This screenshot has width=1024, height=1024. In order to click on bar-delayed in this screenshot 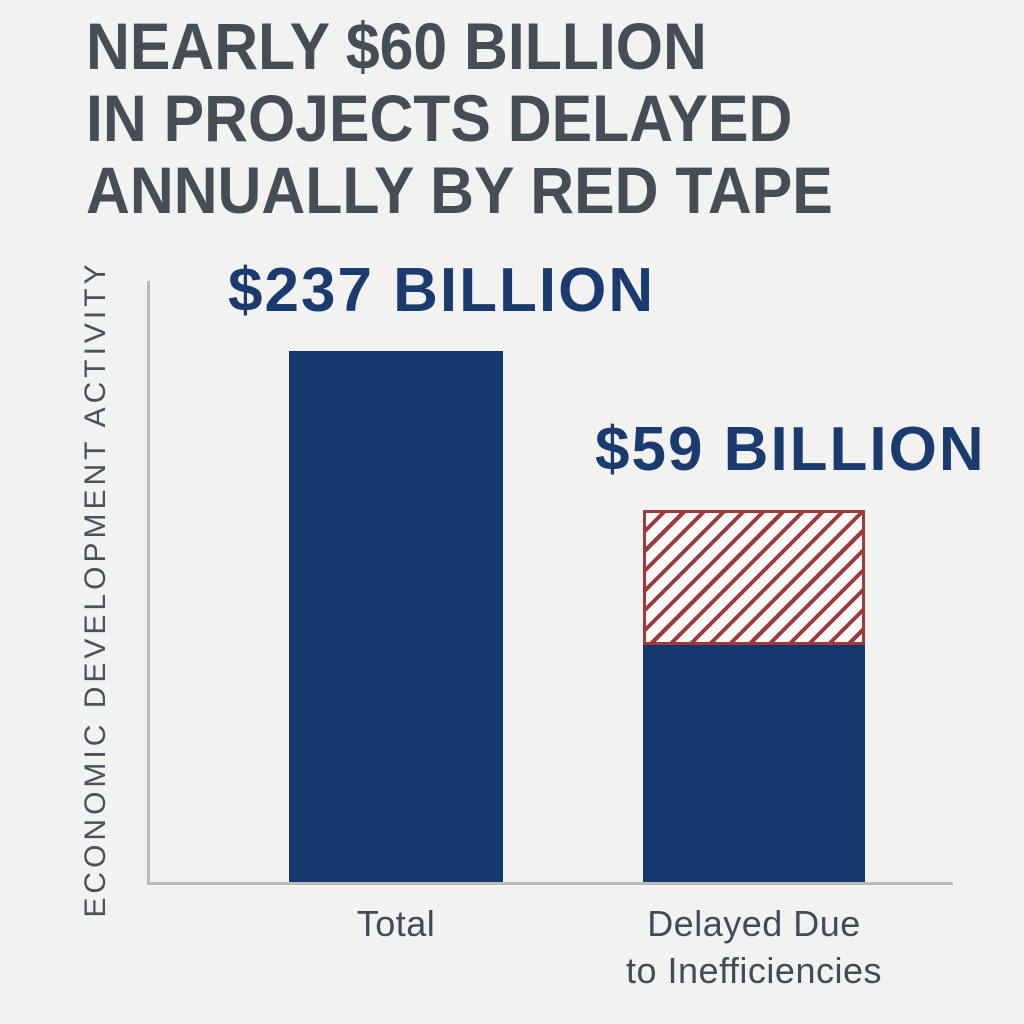, I will do `click(754, 696)`.